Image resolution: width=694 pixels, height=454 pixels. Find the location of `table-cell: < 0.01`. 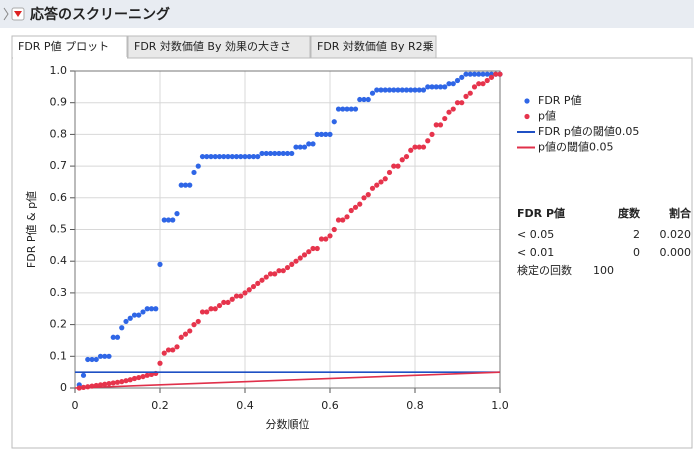

table-cell: < 0.01 is located at coordinates (535, 252).